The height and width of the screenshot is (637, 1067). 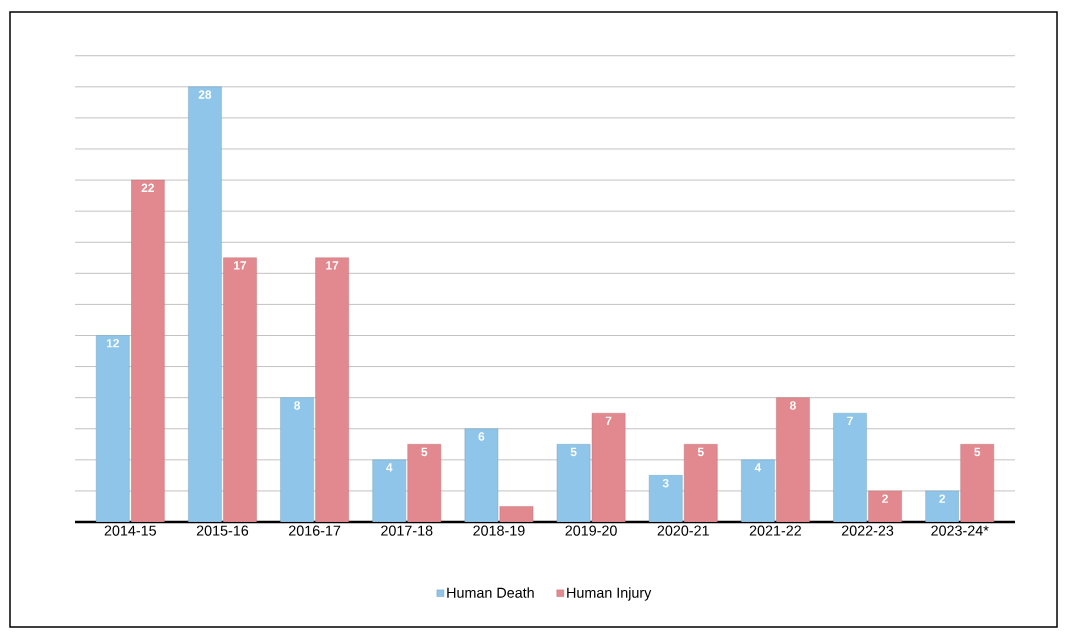 I want to click on x-tick-label: 2018-19, so click(x=499, y=530).